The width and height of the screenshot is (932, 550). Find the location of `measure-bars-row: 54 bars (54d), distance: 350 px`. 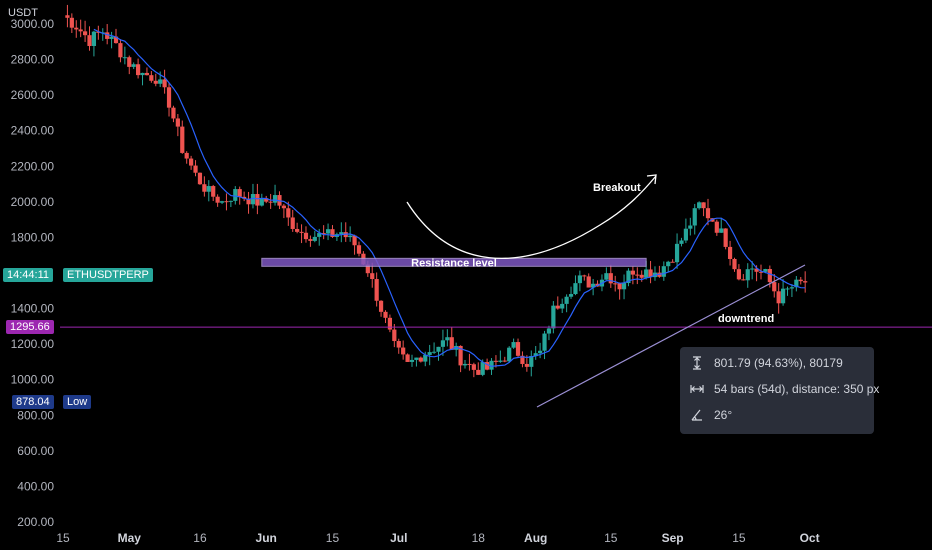

measure-bars-row: 54 bars (54d), distance: 350 px is located at coordinates (784, 389).